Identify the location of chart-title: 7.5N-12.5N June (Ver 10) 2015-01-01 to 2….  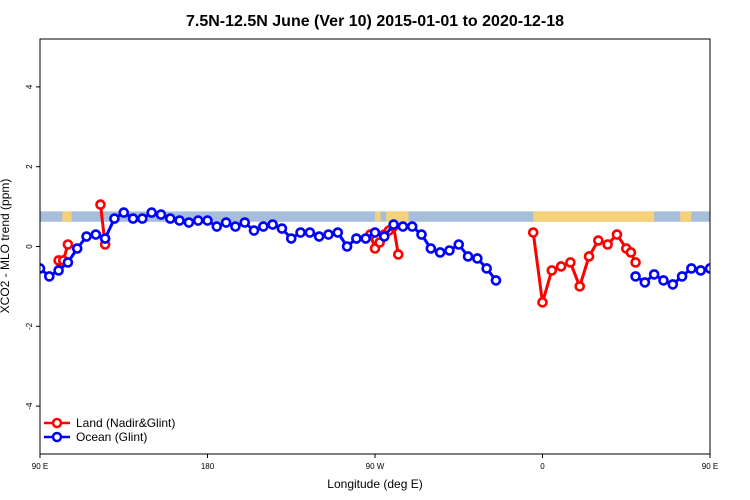
(375, 21).